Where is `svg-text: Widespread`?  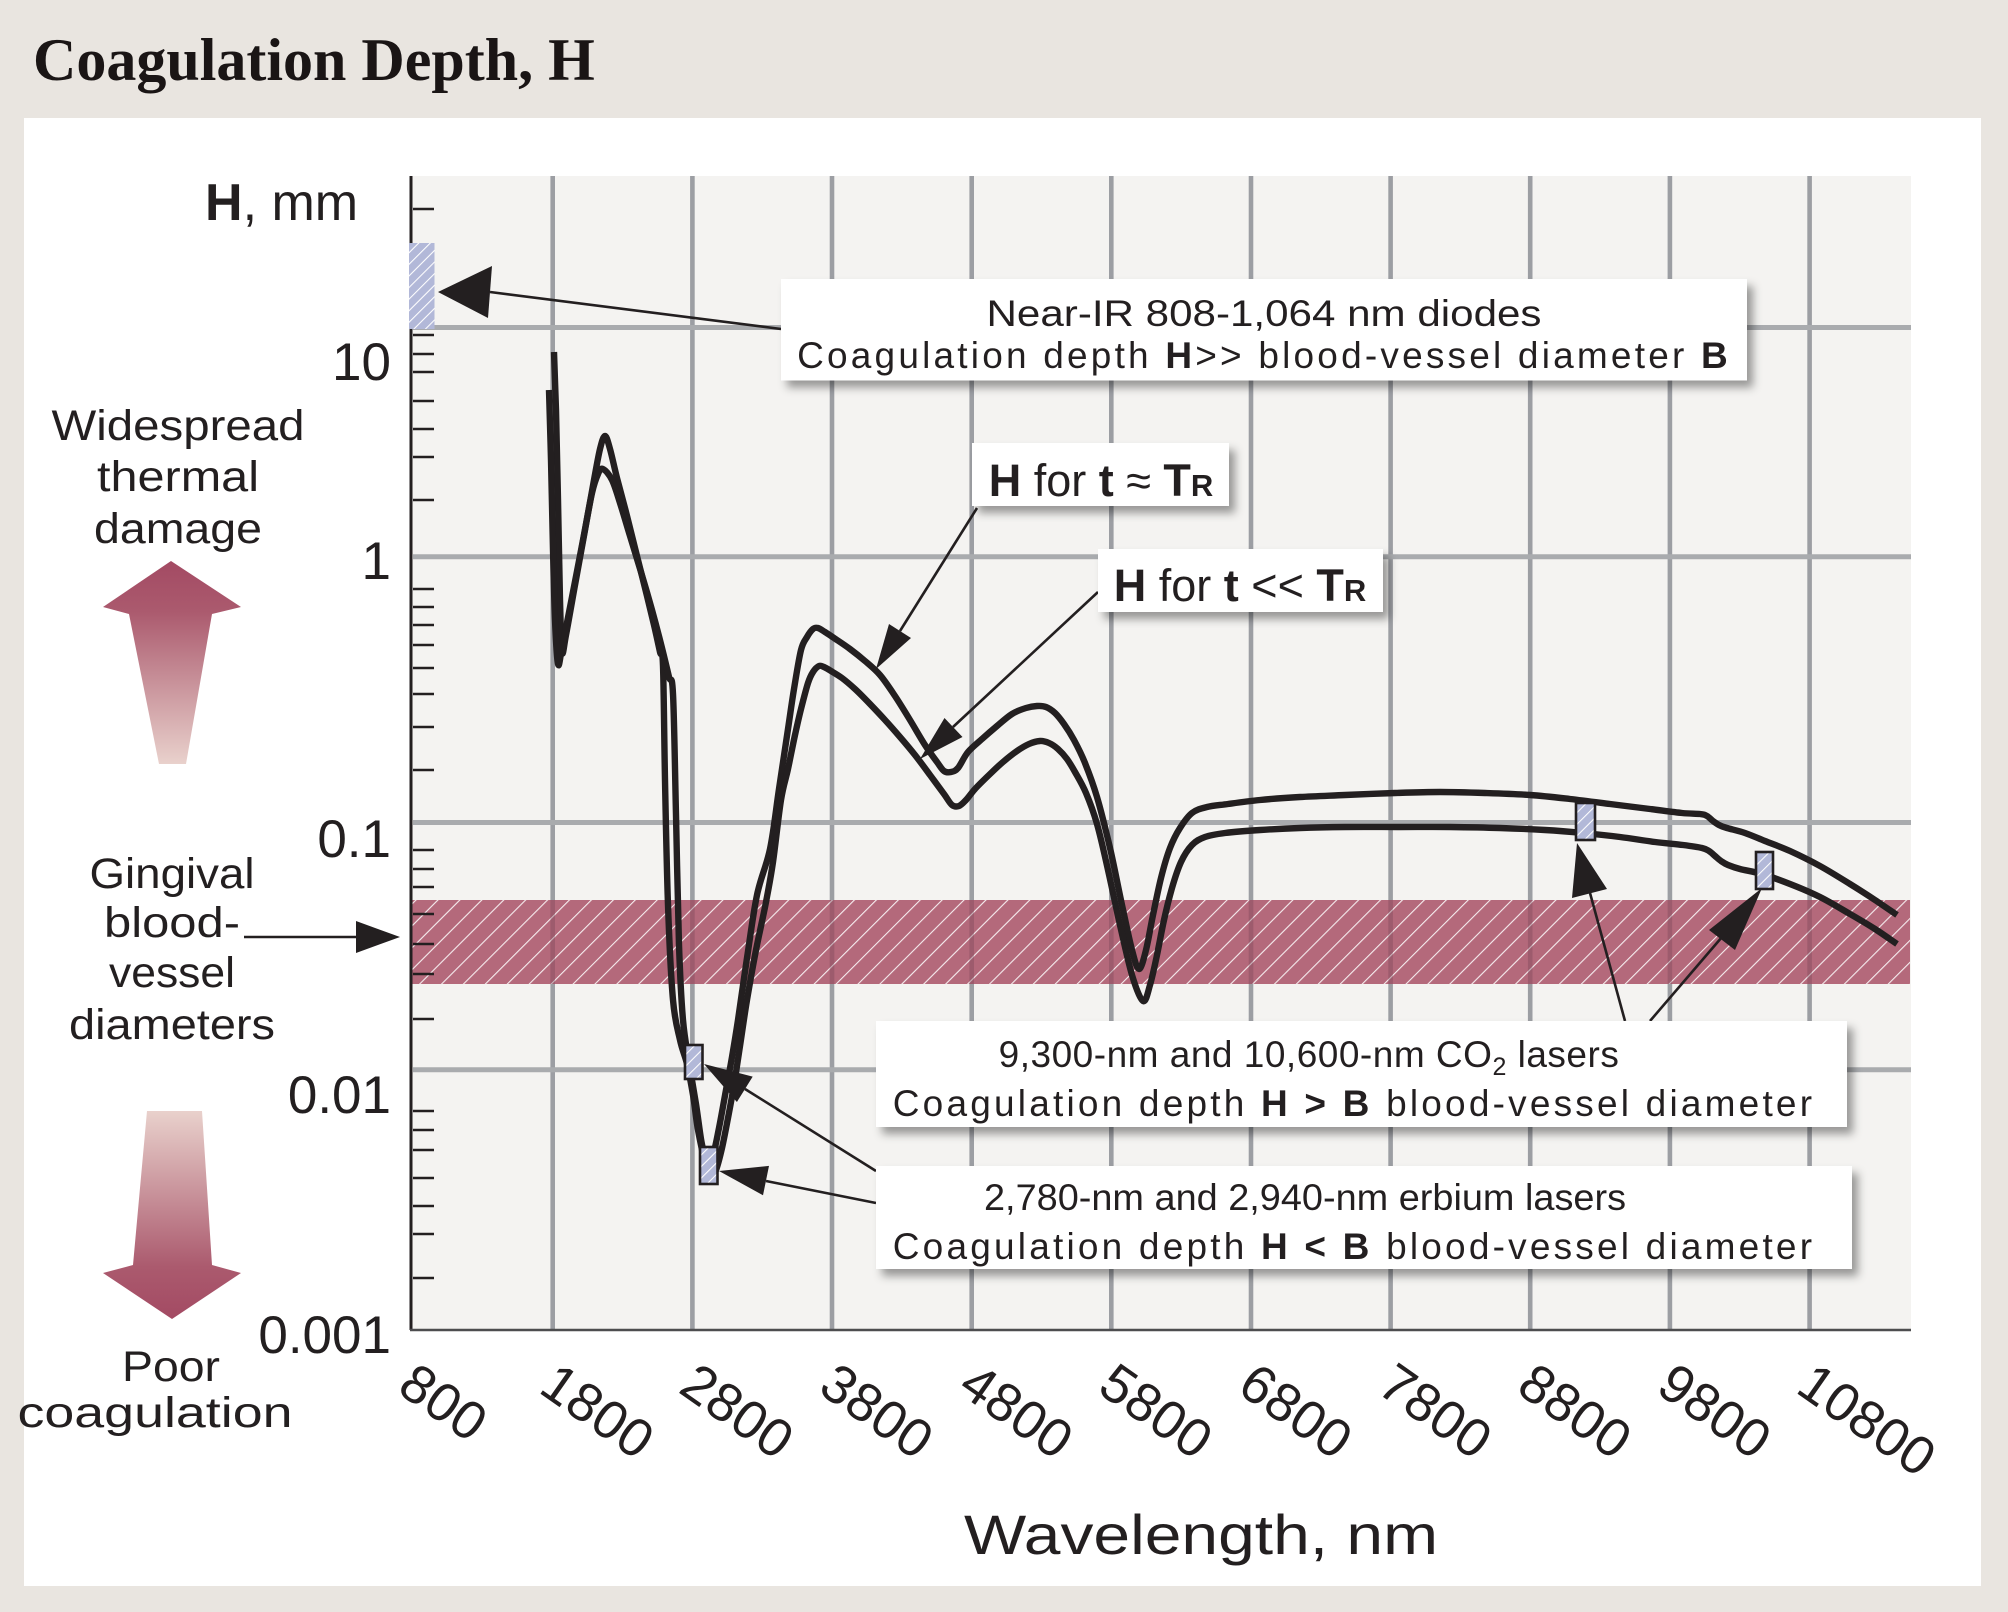
svg-text: Widespread is located at coordinates (178, 426).